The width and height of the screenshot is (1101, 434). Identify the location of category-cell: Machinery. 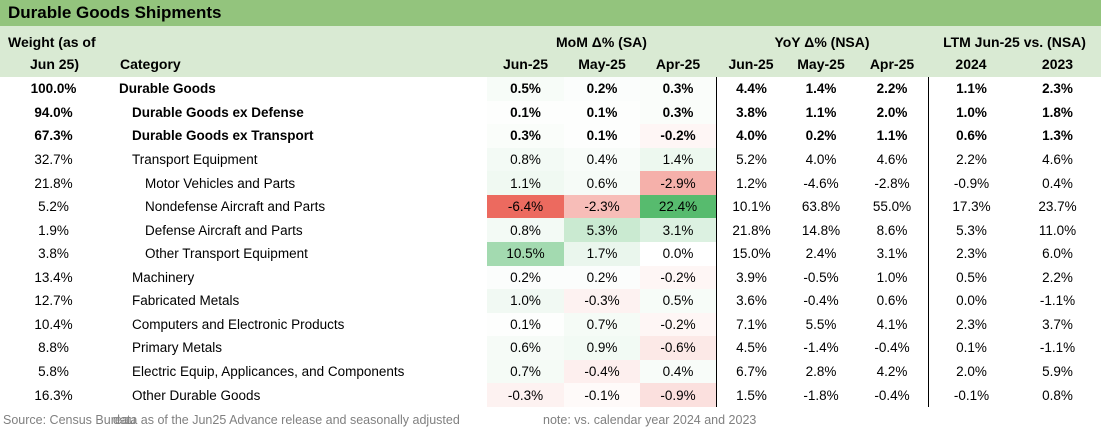
(163, 277).